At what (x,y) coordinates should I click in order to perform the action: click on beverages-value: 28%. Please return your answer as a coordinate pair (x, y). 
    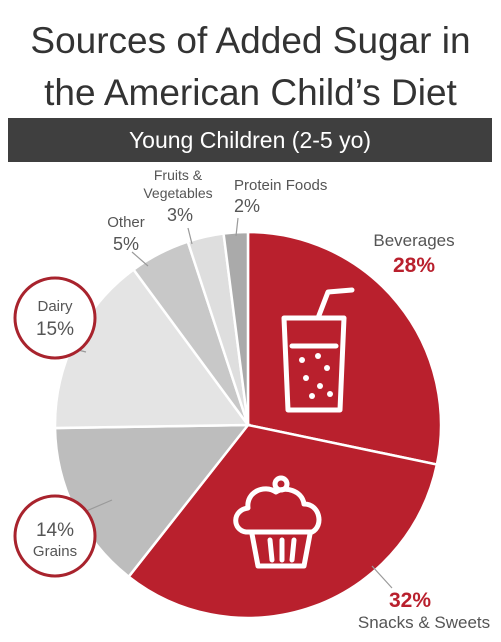
    Looking at the image, I should click on (414, 265).